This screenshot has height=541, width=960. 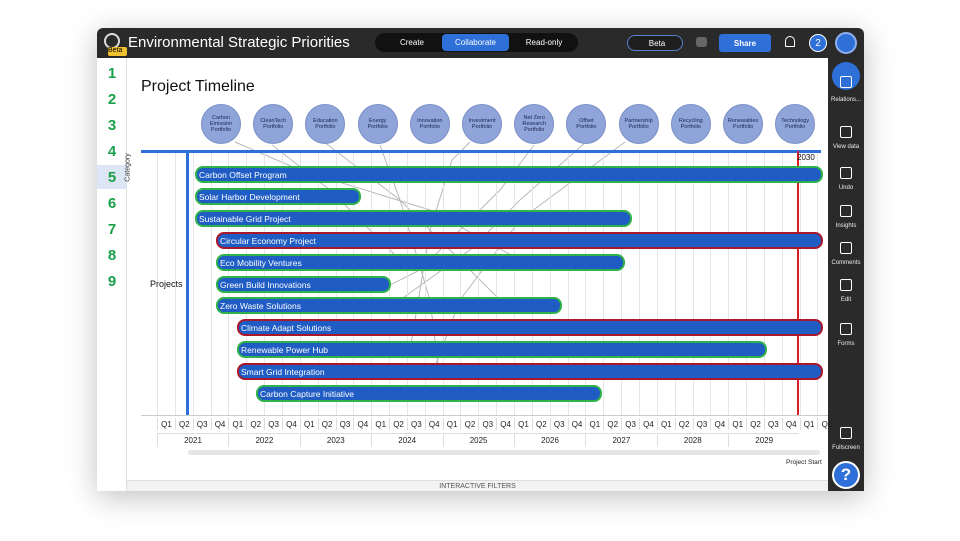 I want to click on avatar, so click(x=846, y=43).